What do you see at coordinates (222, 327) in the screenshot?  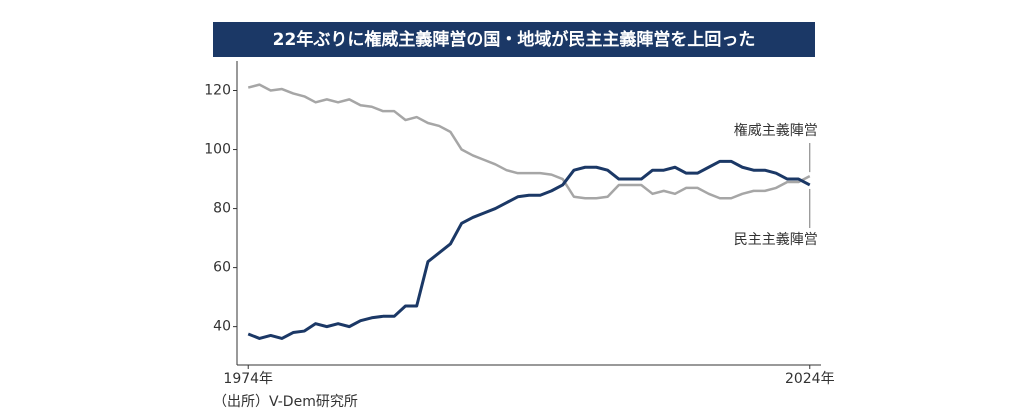 I see `y-tick-label: 40` at bounding box center [222, 327].